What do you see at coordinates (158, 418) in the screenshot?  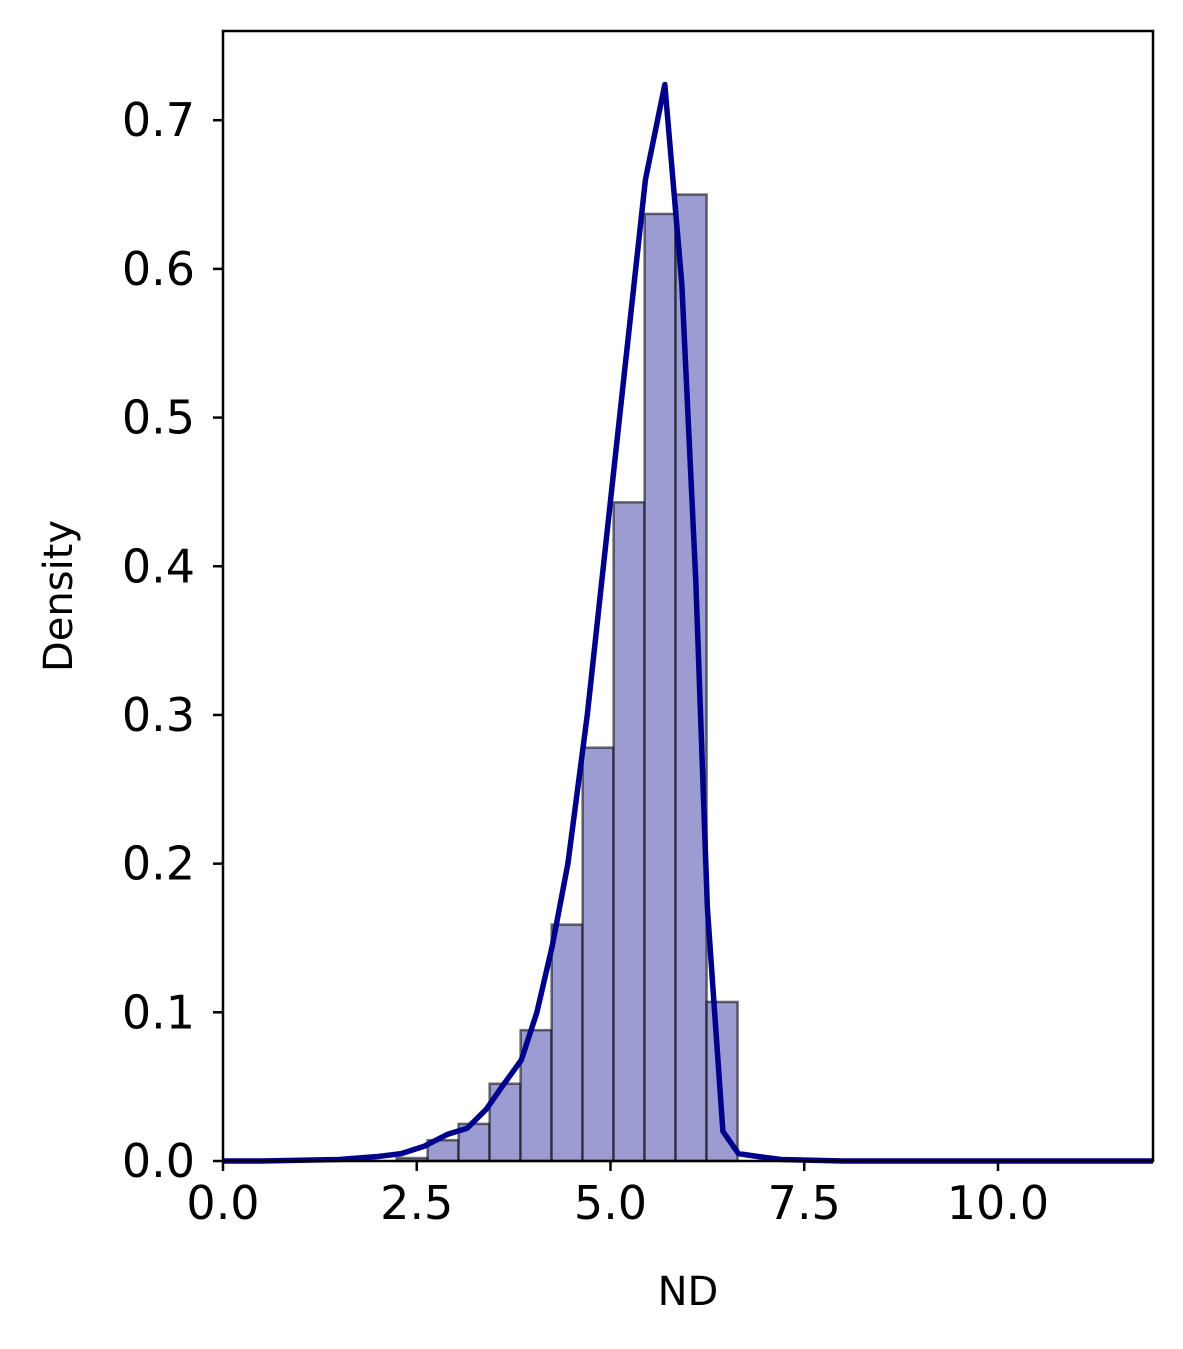 I see `y-tick-label: 0.5` at bounding box center [158, 418].